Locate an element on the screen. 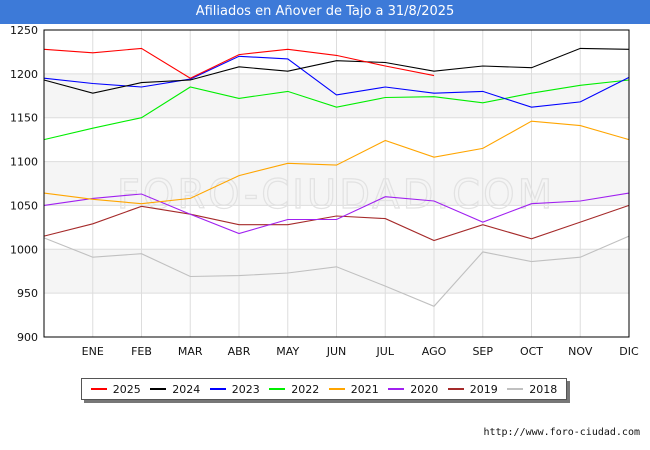  x-tick-label: MAR is located at coordinates (190, 351).